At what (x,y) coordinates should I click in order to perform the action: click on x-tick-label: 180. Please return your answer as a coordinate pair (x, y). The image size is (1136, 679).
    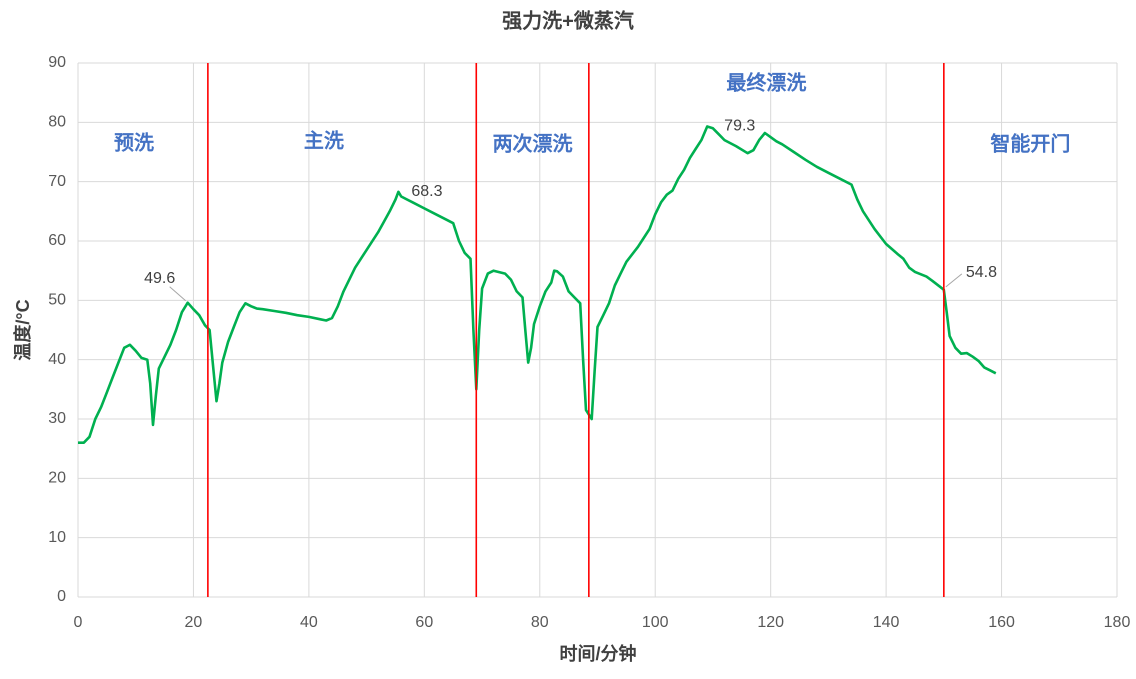
    Looking at the image, I should click on (1117, 622).